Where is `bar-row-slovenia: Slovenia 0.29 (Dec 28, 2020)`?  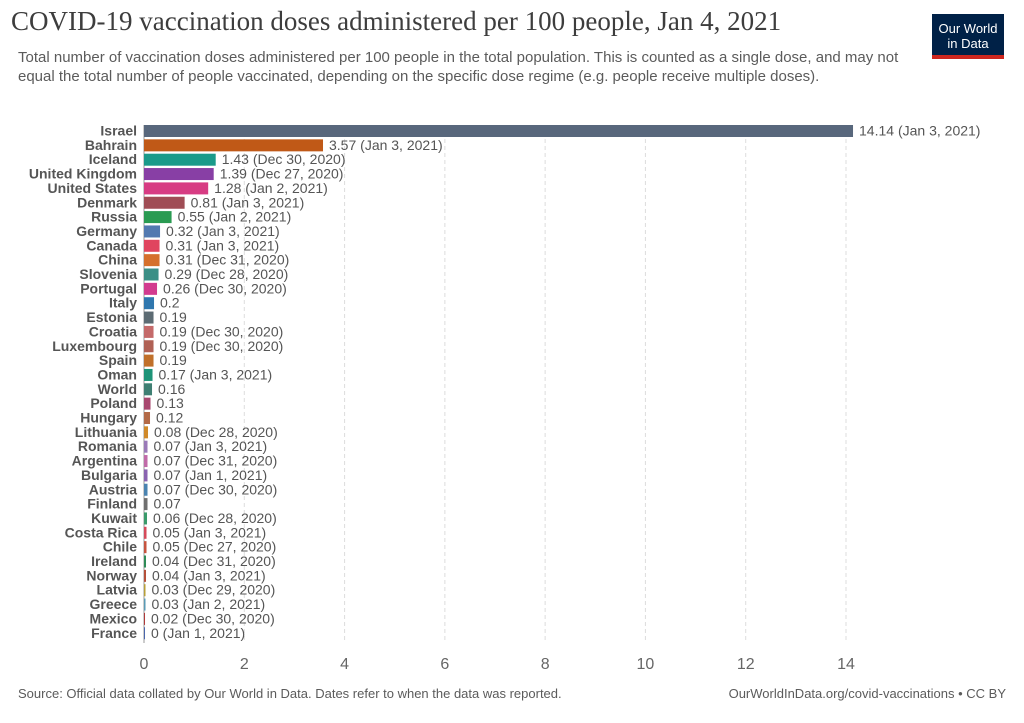
bar-row-slovenia: Slovenia 0.29 (Dec 28, 2020) is located at coordinates (183, 274).